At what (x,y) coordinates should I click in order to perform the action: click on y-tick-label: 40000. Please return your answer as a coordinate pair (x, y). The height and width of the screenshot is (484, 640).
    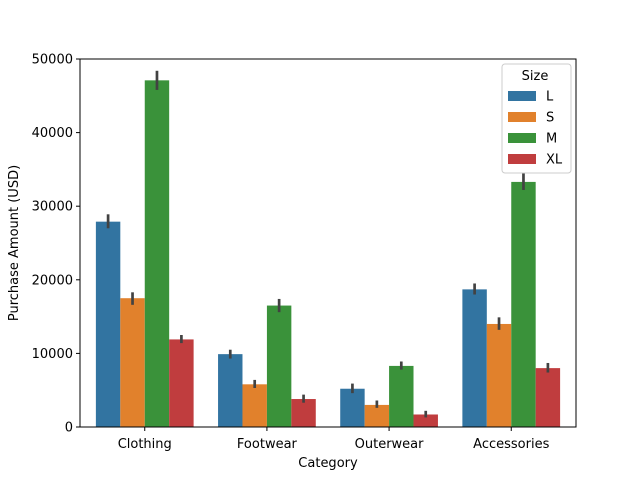
    Looking at the image, I should click on (52, 133).